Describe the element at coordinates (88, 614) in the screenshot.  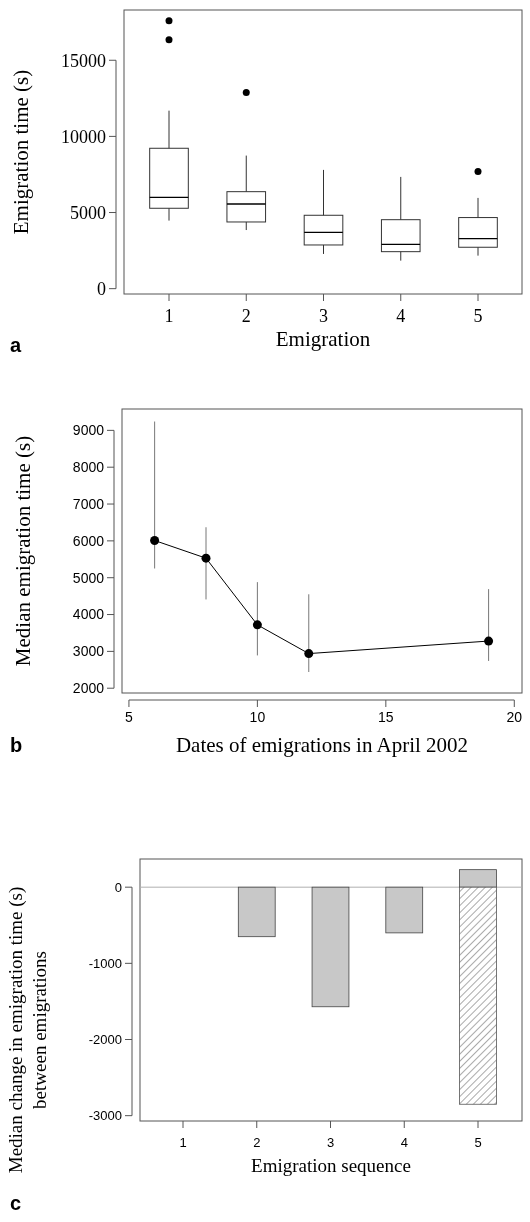
I see `y-tick-label: 4000` at that location.